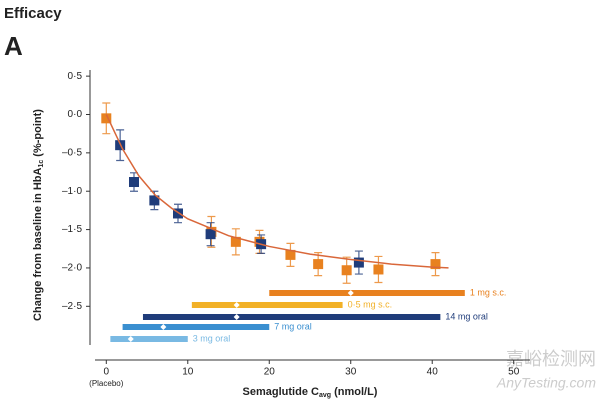 This screenshot has height=405, width=600. Describe the element at coordinates (72, 306) in the screenshot. I see `y-tick-label: –2·5` at that location.